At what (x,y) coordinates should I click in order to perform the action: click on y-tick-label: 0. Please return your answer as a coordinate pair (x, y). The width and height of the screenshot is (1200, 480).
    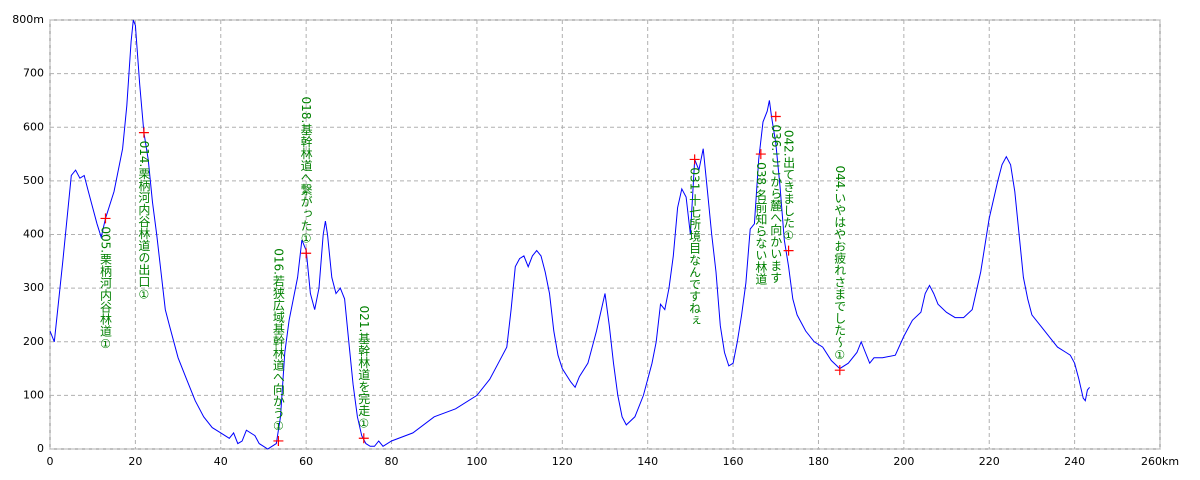
    Looking at the image, I should click on (40, 448).